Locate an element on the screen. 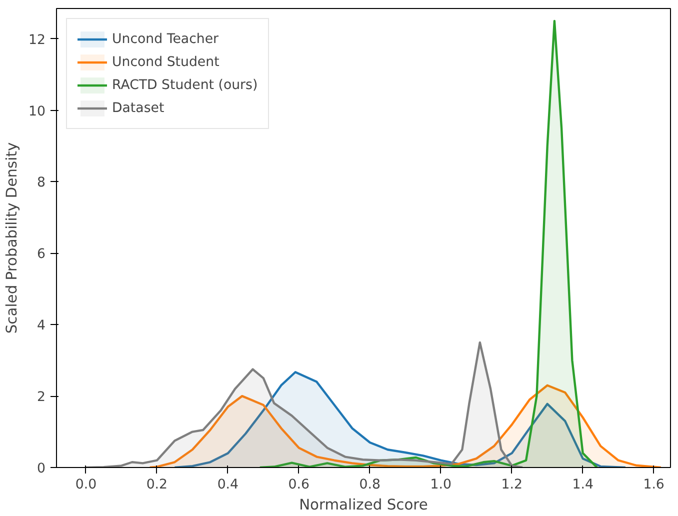 The width and height of the screenshot is (678, 516). y-tick-label: 12 is located at coordinates (37, 40).